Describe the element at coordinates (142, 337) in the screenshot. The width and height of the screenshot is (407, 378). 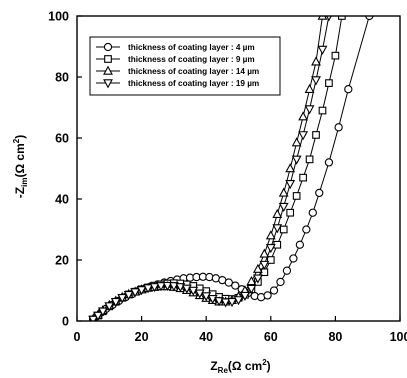
I see `x-tick-label-2: 20` at that location.